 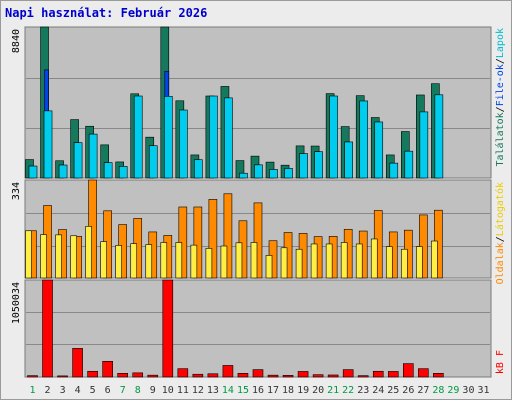 What do you see at coordinates (378, 390) in the screenshot?
I see `day-label: 24` at bounding box center [378, 390].